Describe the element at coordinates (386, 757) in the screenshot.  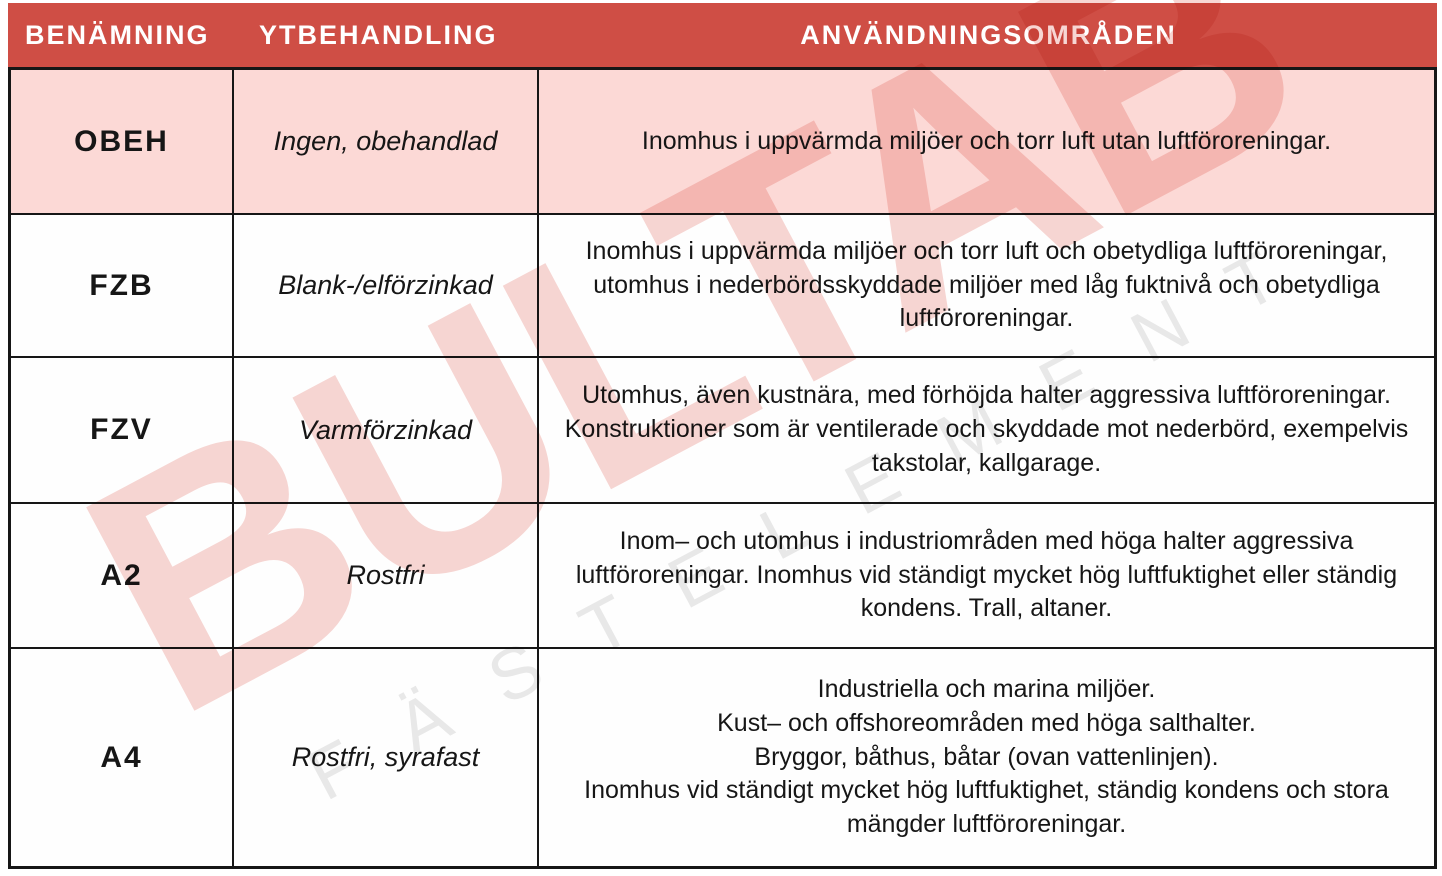
I see `cell-treatment: Rostfri, syrafast` at that location.